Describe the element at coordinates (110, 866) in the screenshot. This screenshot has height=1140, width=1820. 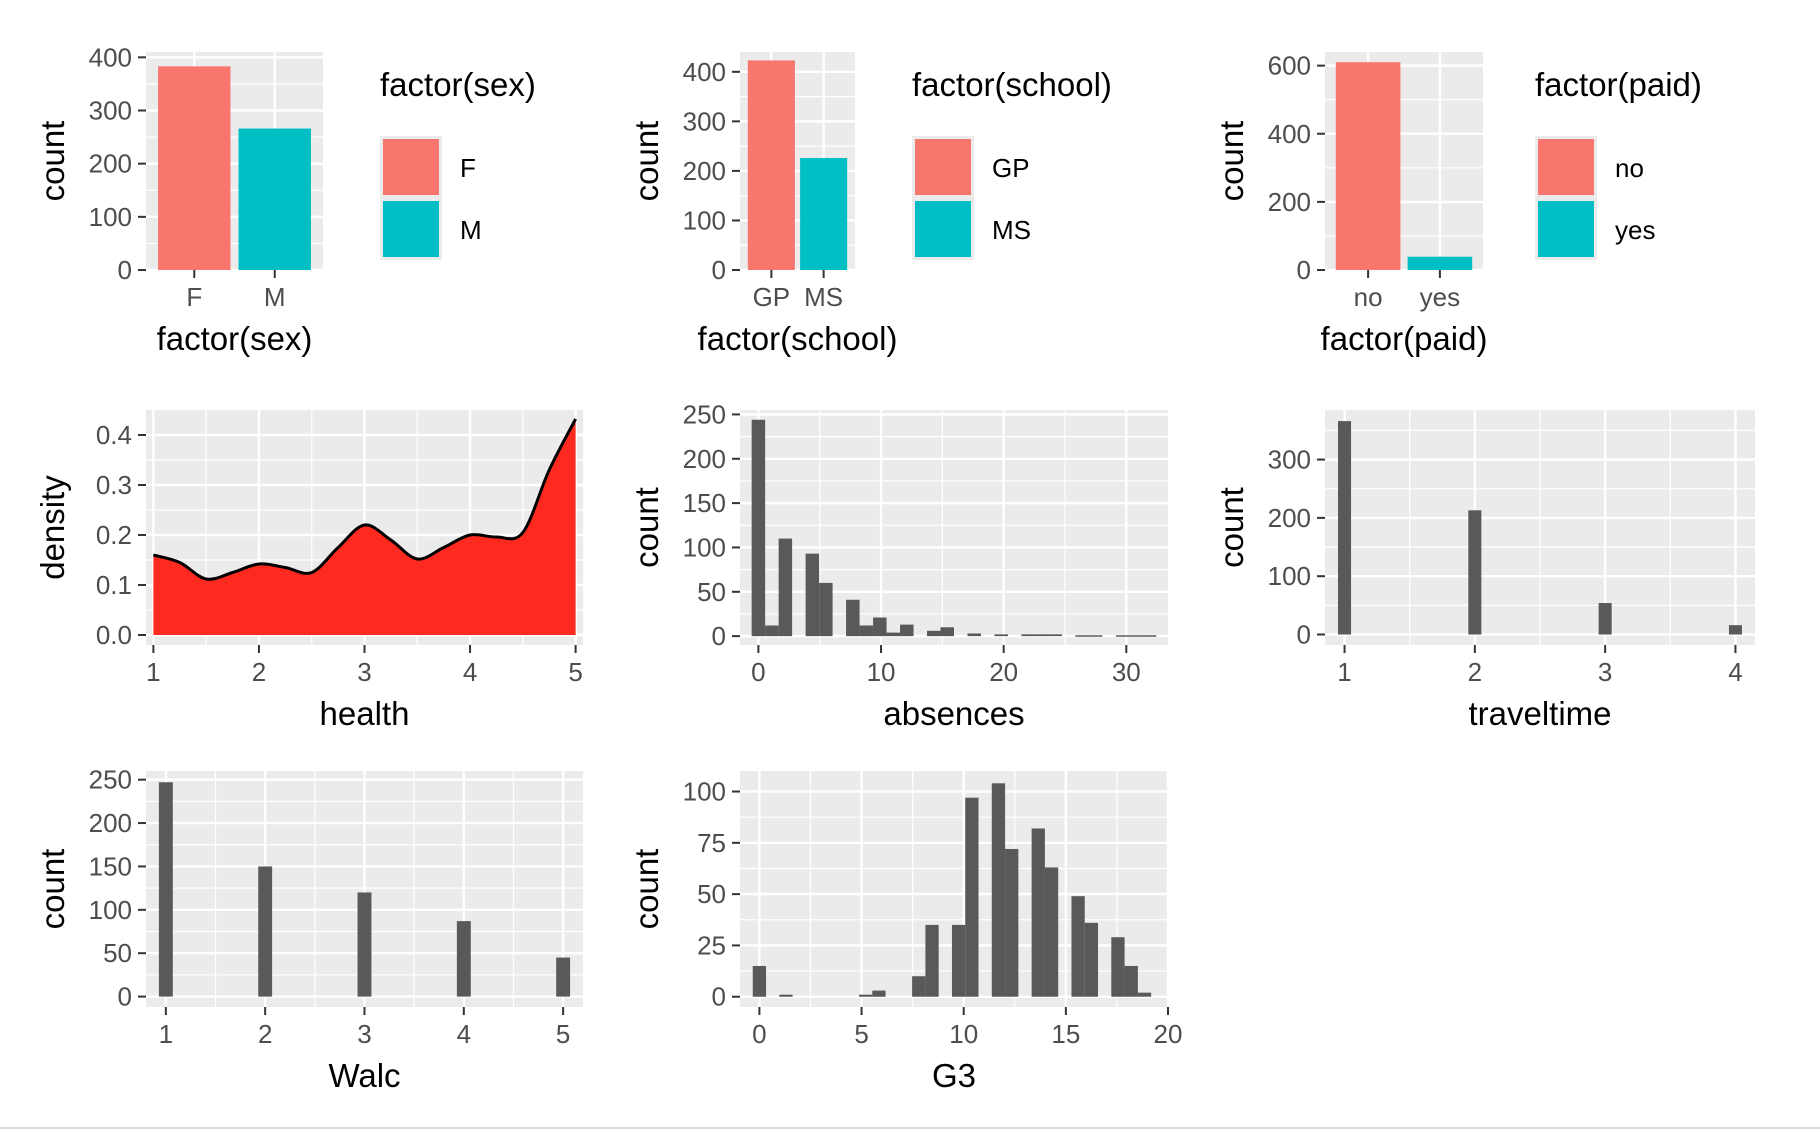
I see `y-tick-label: 150` at that location.